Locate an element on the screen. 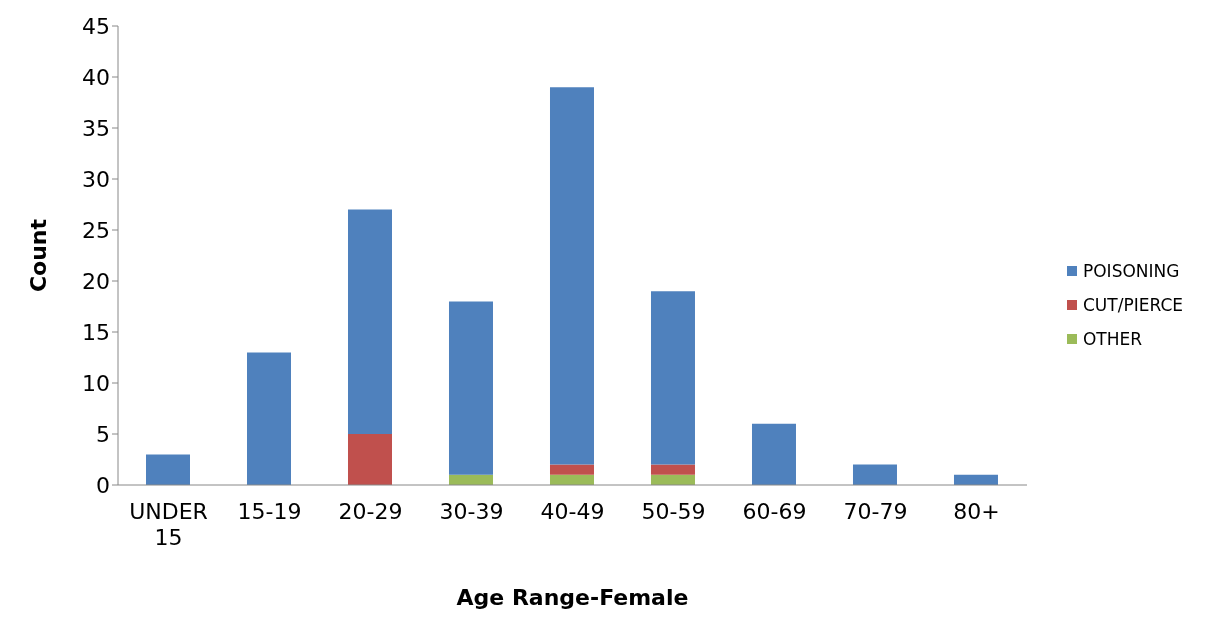 This screenshot has width=1211, height=623. x-axis-title: Age Range-Female is located at coordinates (572, 597).